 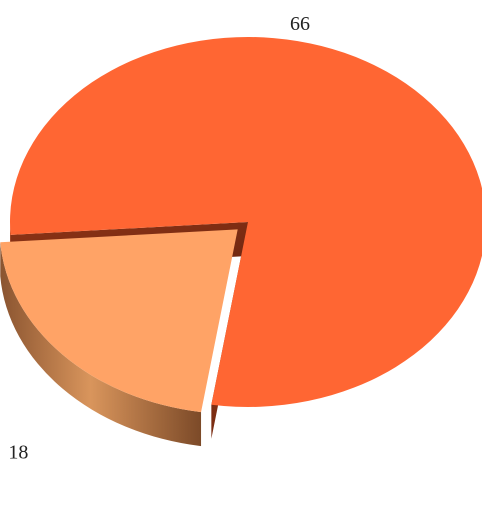 What do you see at coordinates (300, 24) in the screenshot?
I see `data-label-0: 66` at bounding box center [300, 24].